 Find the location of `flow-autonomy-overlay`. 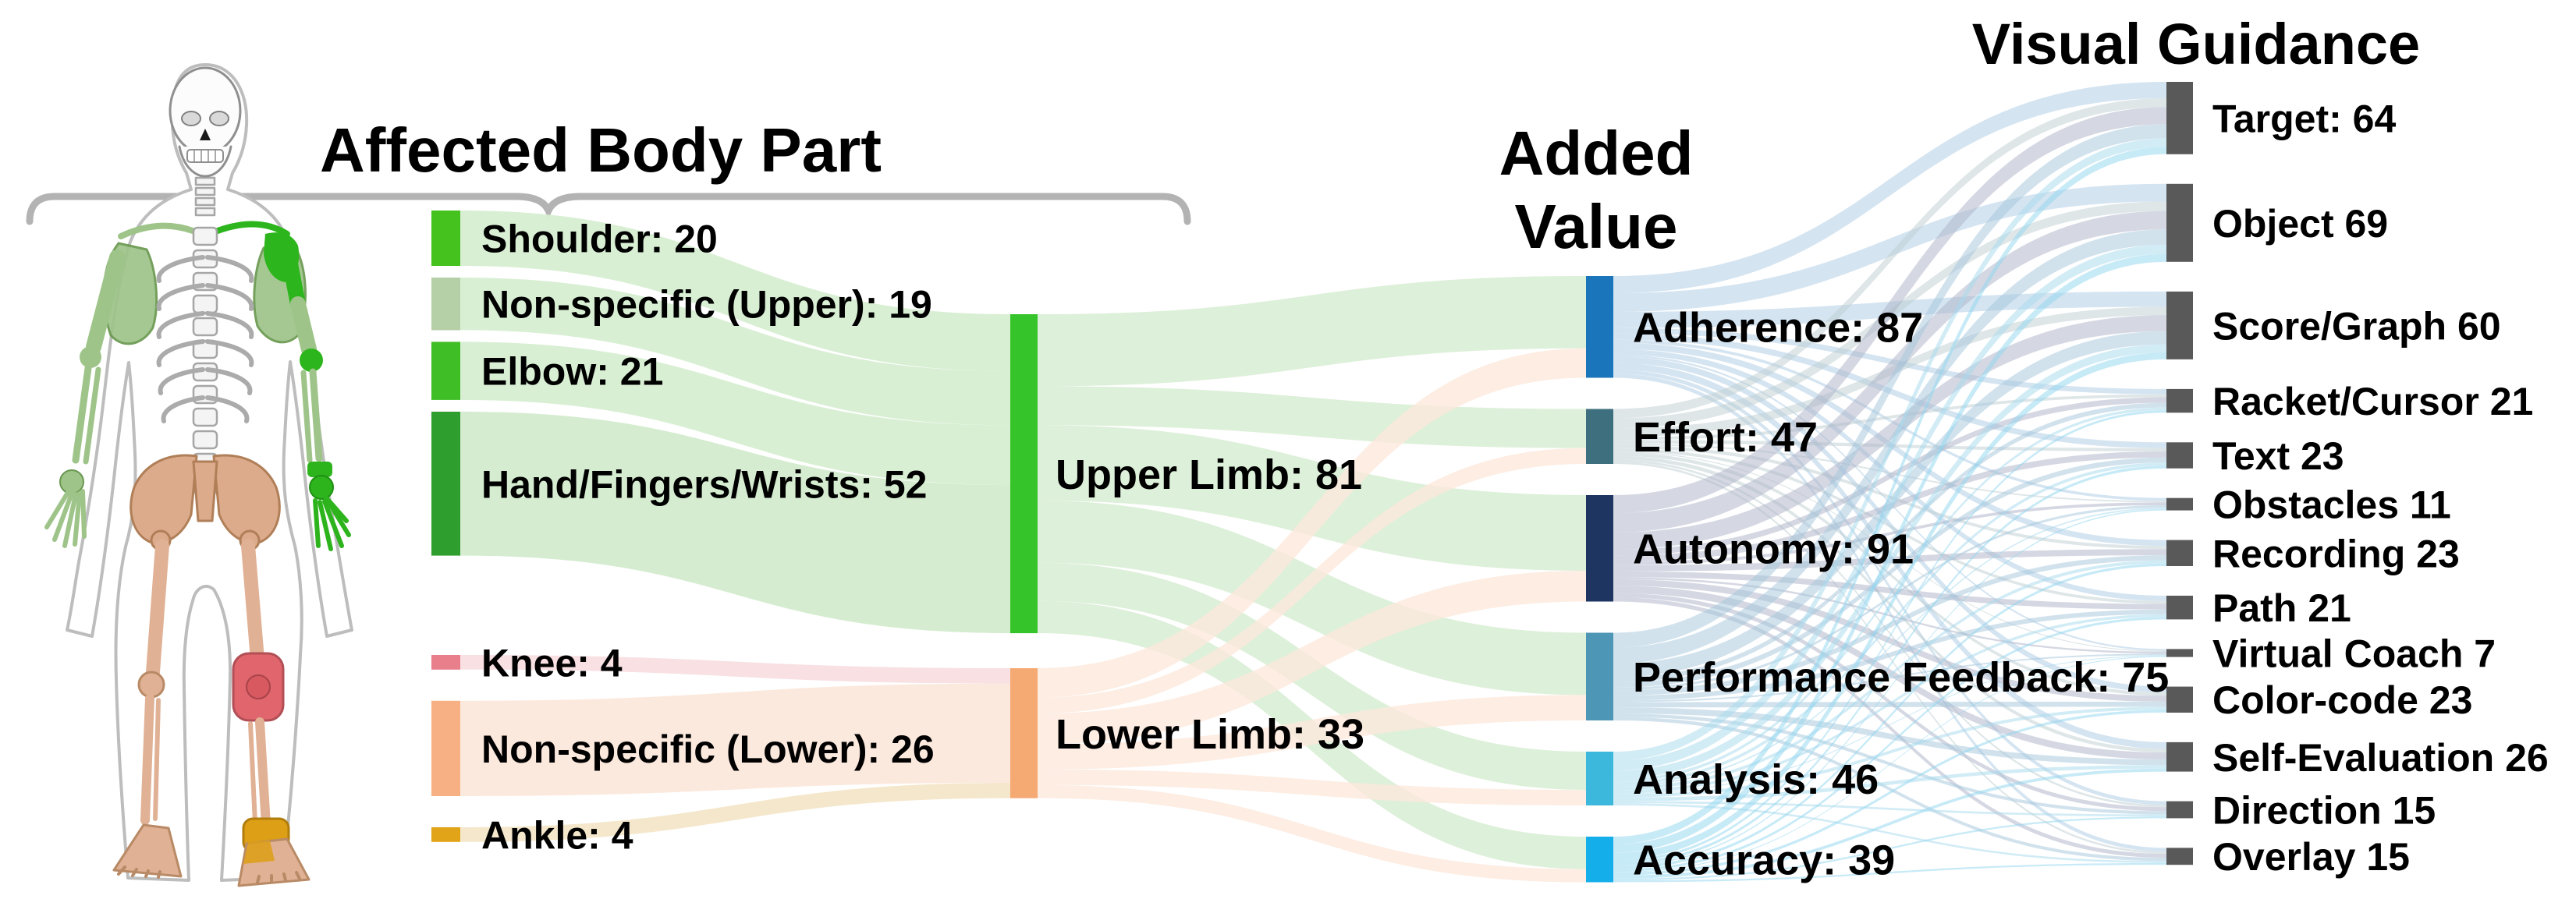

flow-autonomy-overlay is located at coordinates (1889, 727).